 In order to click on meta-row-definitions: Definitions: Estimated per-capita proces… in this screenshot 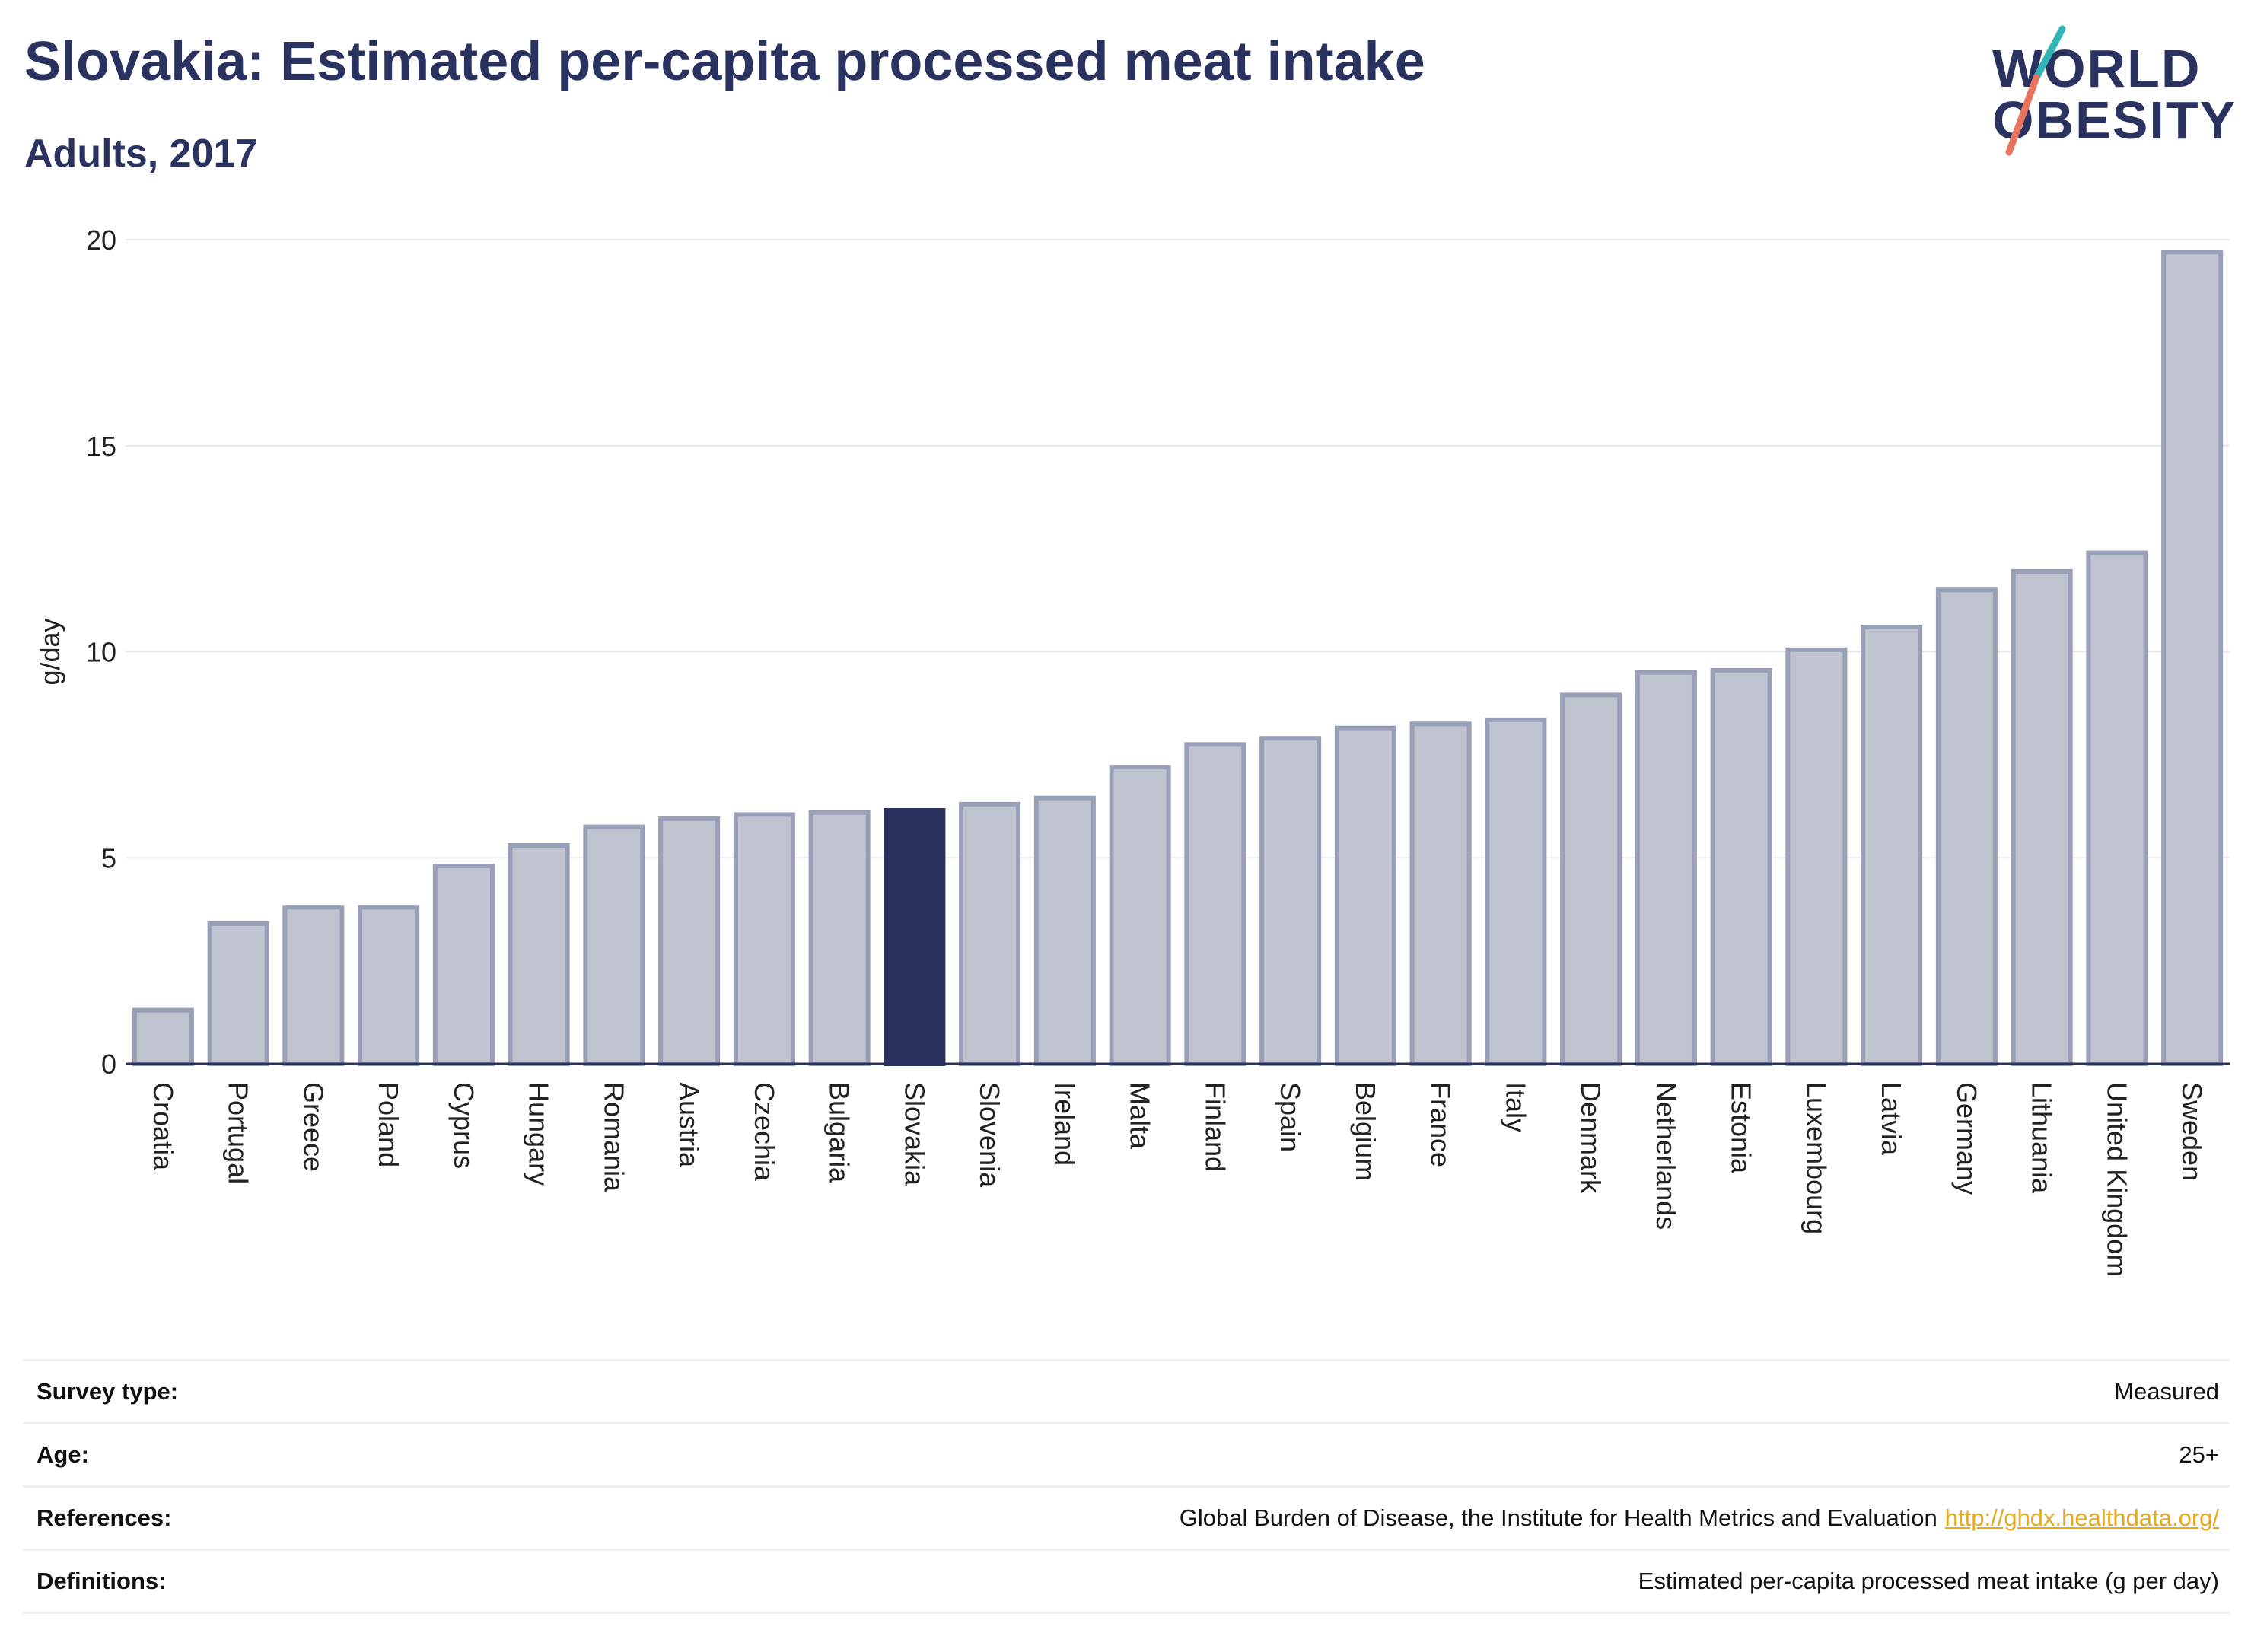, I will do `click(1126, 1582)`.